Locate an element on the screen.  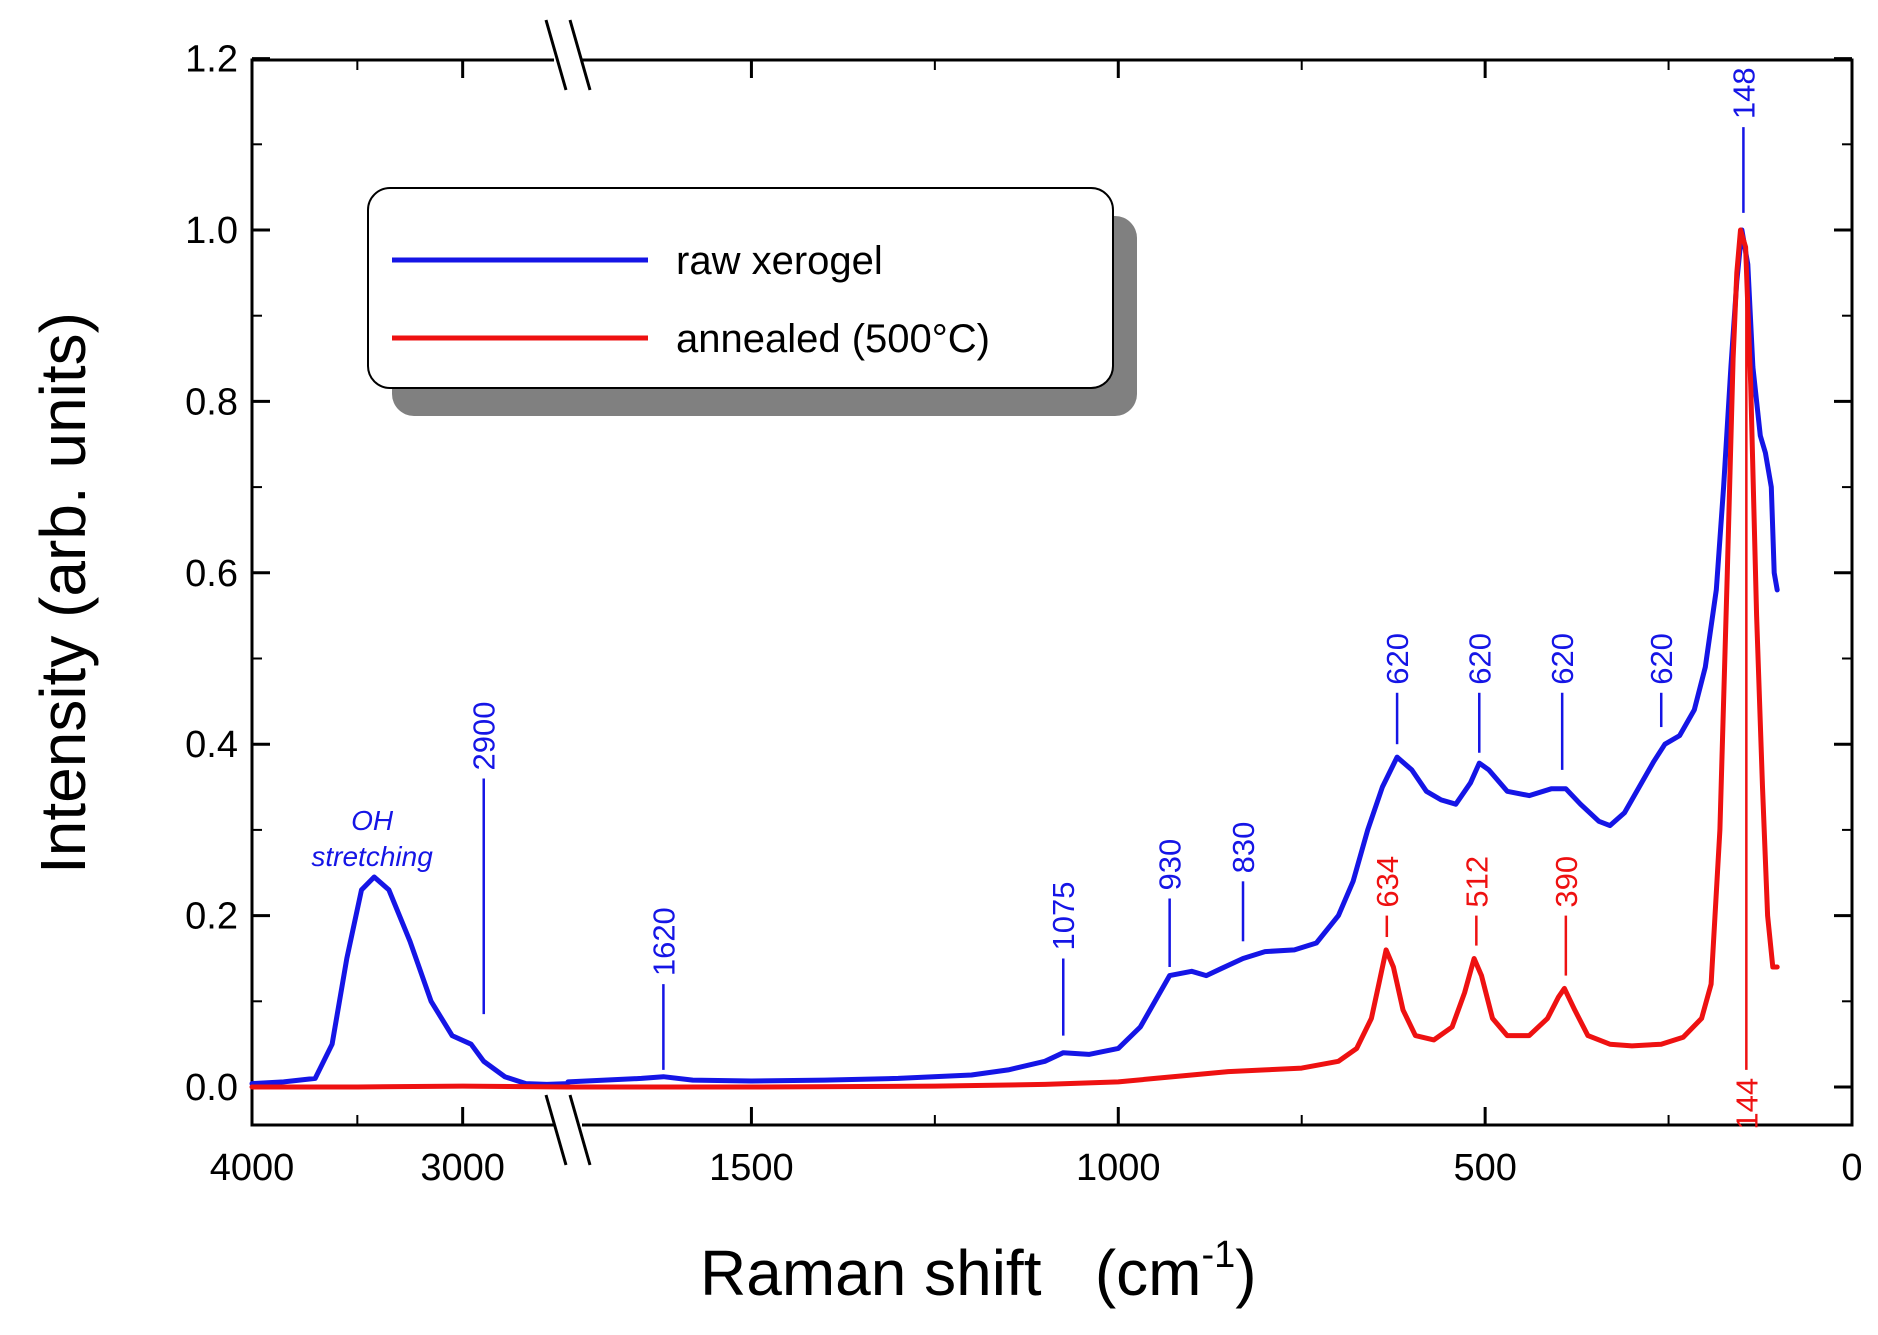
y-tick-label: 1.0 is located at coordinates (211, 231).